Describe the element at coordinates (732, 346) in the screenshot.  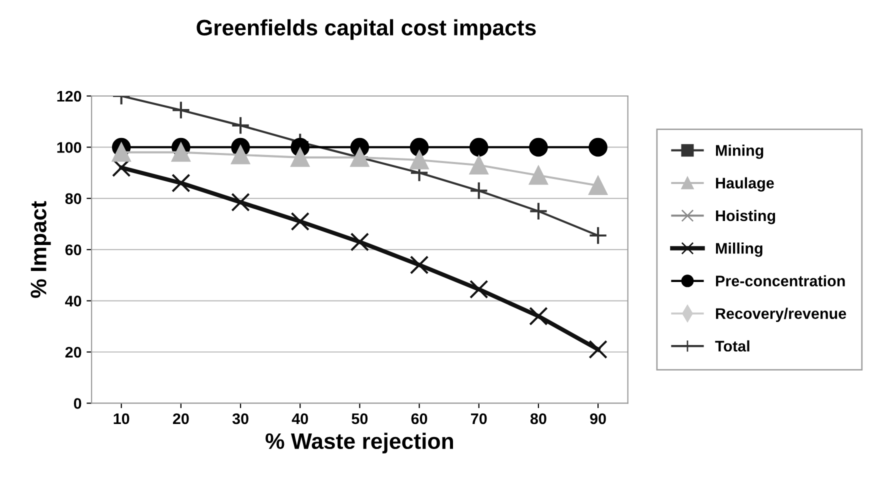
I see `legend-label: Total` at that location.